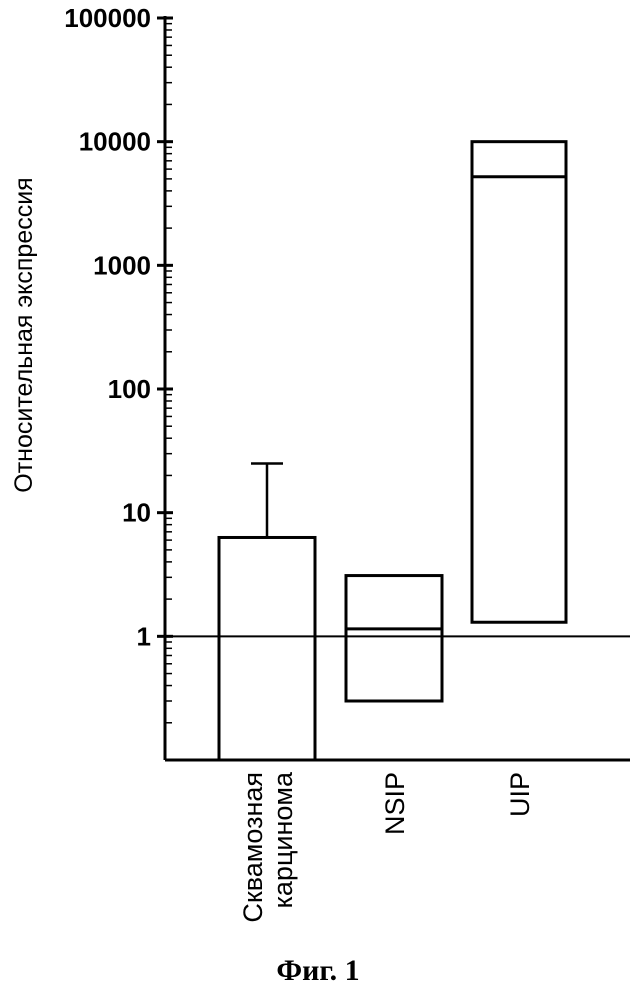  I want to click on category-labels: Сквамознаякарцинома NSIP UIP, so click(386, 847).